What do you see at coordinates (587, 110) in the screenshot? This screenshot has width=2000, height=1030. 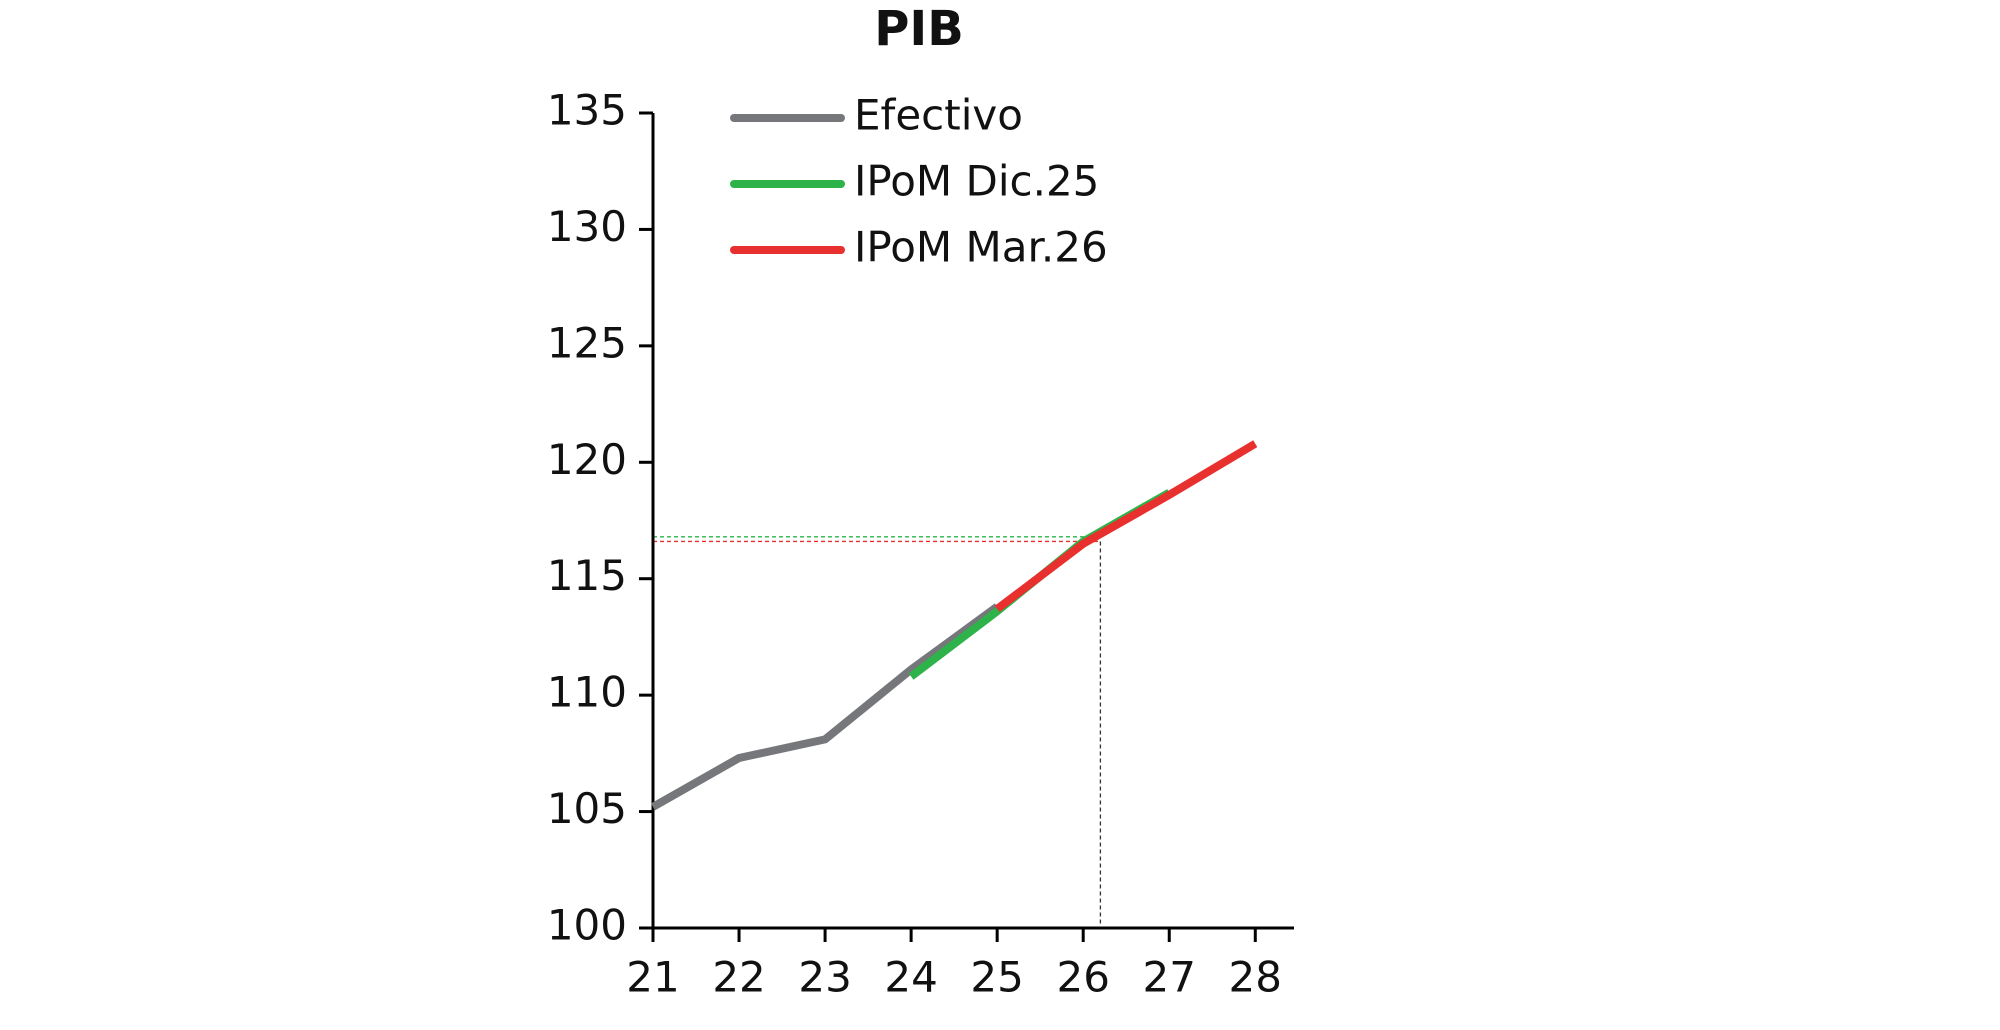 I see `y-tick-label: 135` at bounding box center [587, 110].